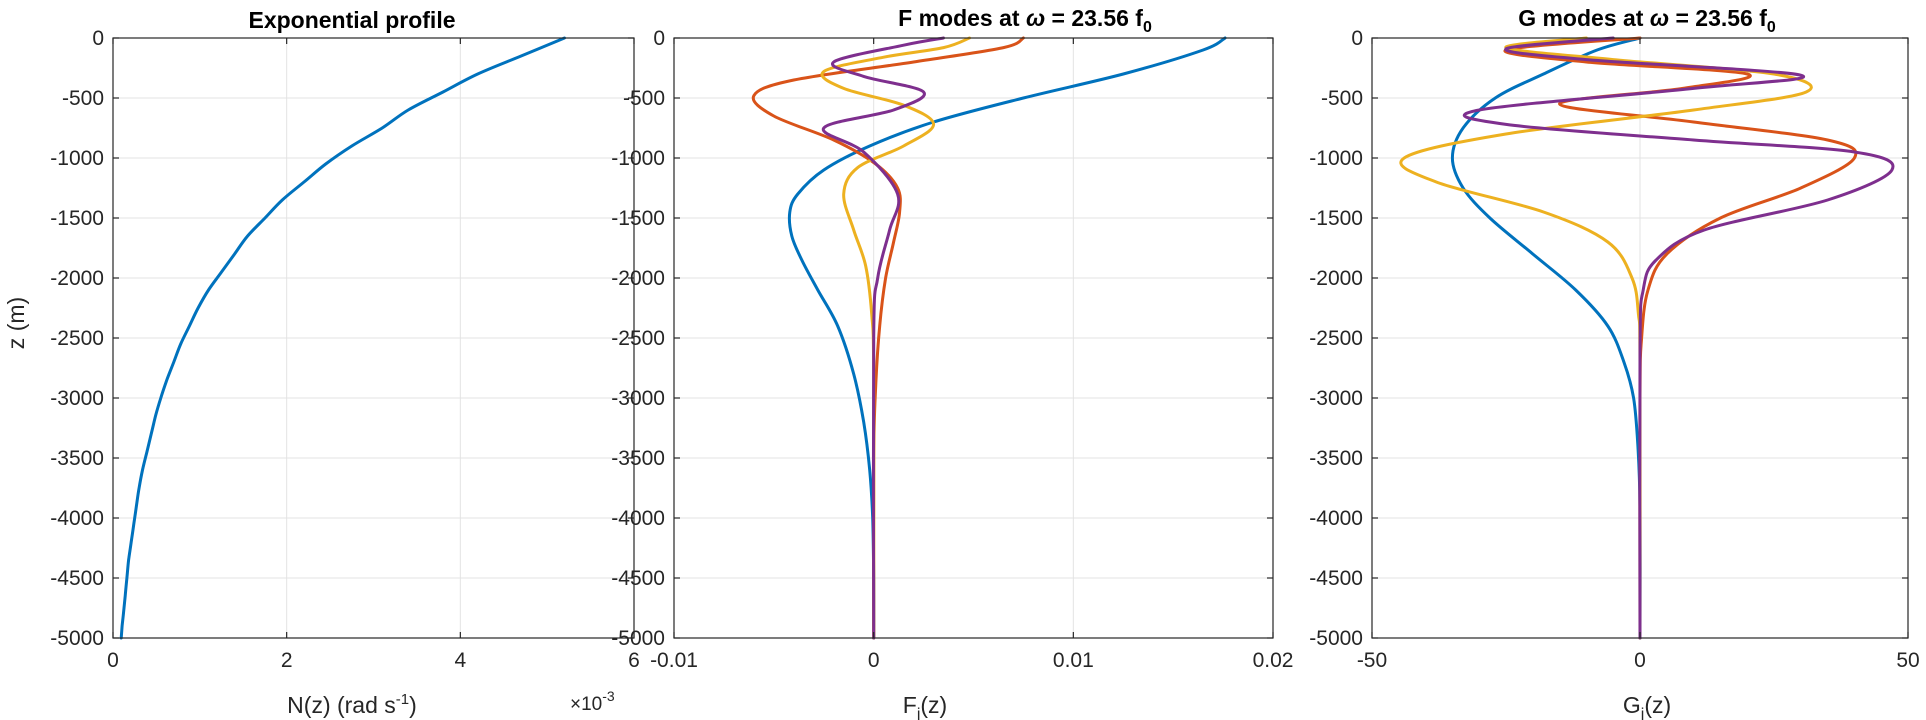 This screenshot has width=1926, height=720. What do you see at coordinates (16, 323) in the screenshot?
I see `y-axis-label: z (m)` at bounding box center [16, 323].